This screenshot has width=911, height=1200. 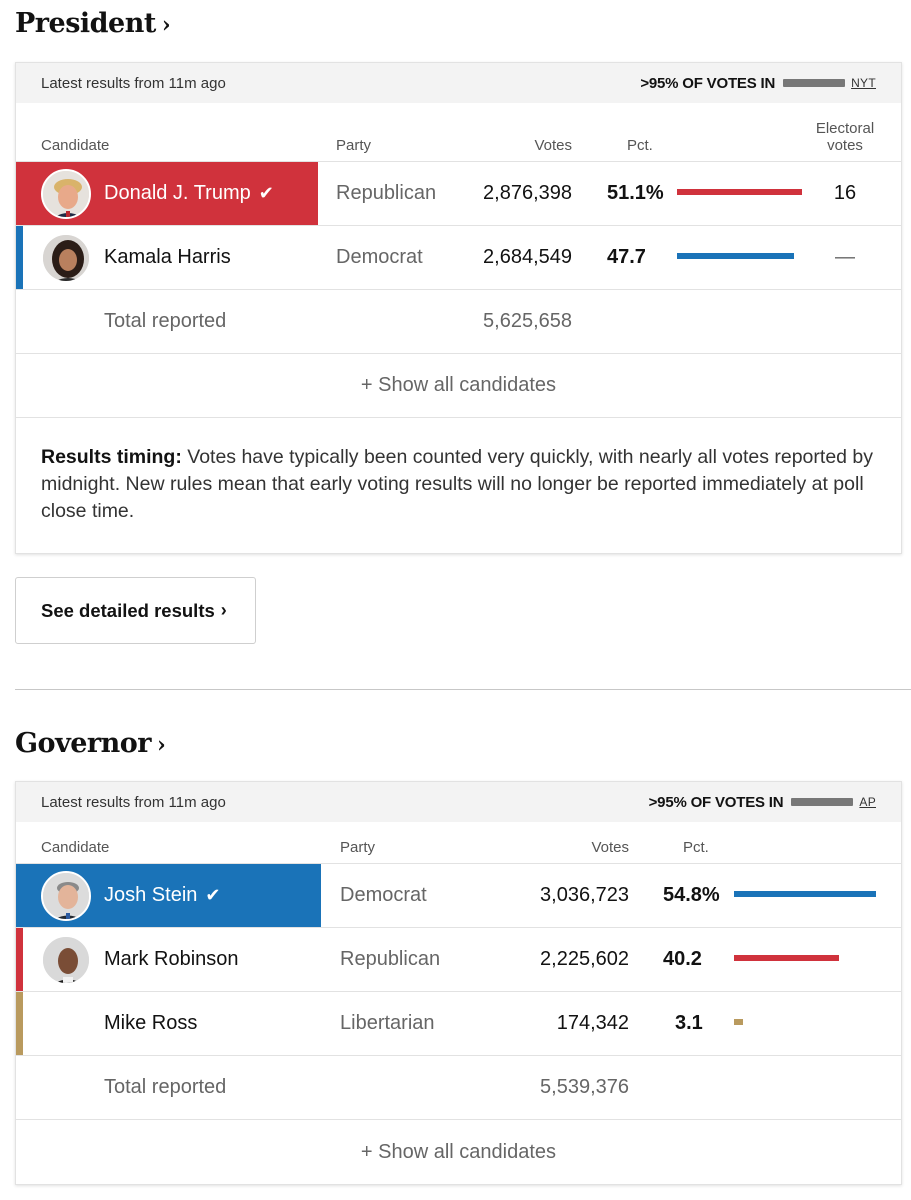 What do you see at coordinates (863, 83) in the screenshot?
I see `source-link: NYT` at bounding box center [863, 83].